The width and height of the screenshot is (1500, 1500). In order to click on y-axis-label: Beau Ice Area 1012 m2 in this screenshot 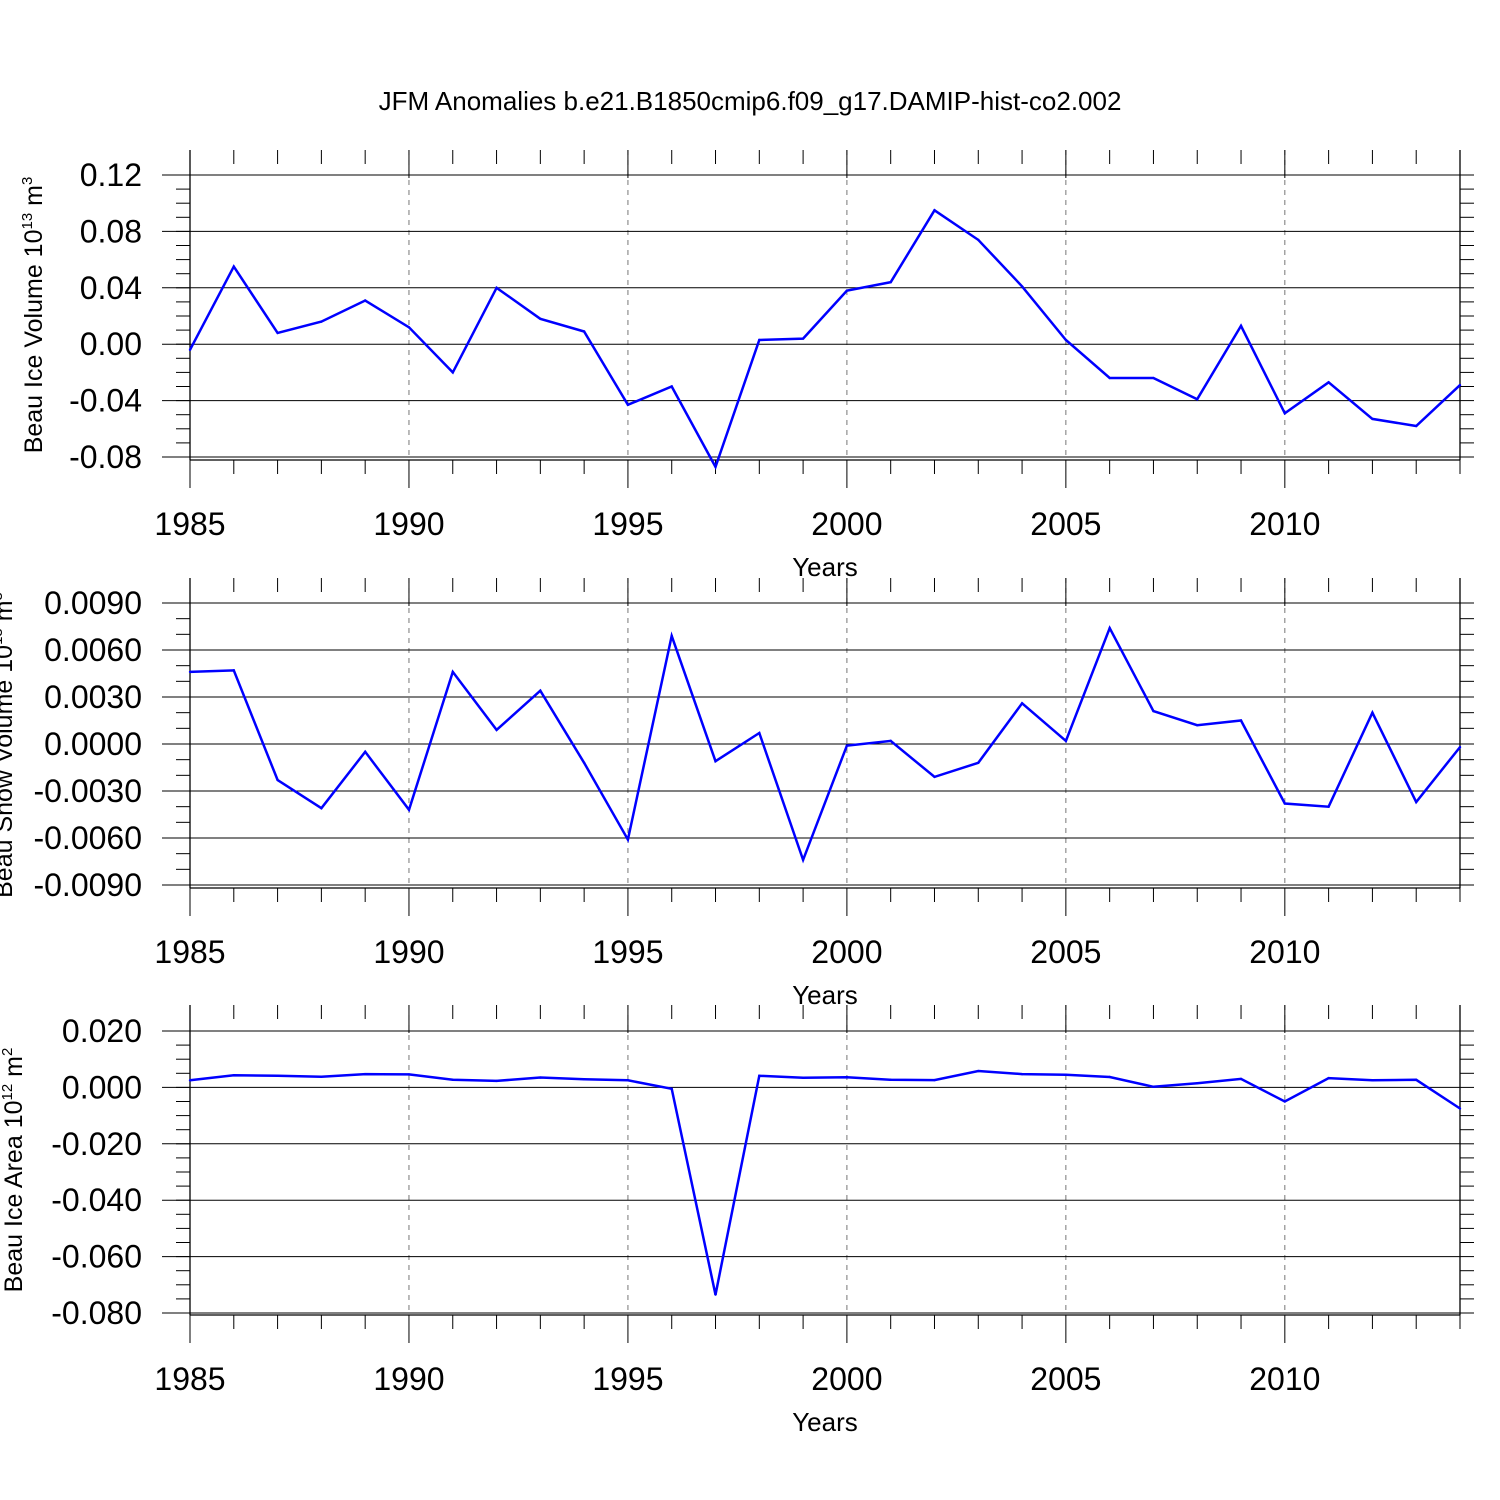, I will do `click(14, 1170)`.